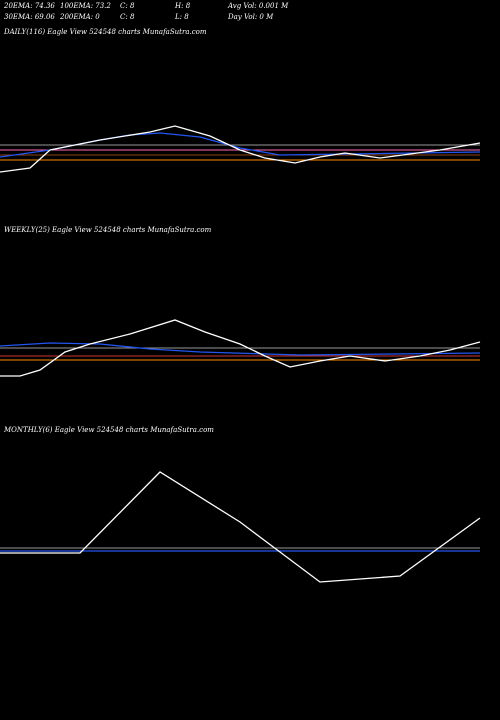 This screenshot has width=500, height=720. I want to click on header-item: 100EMA: 73.2, so click(85, 6).